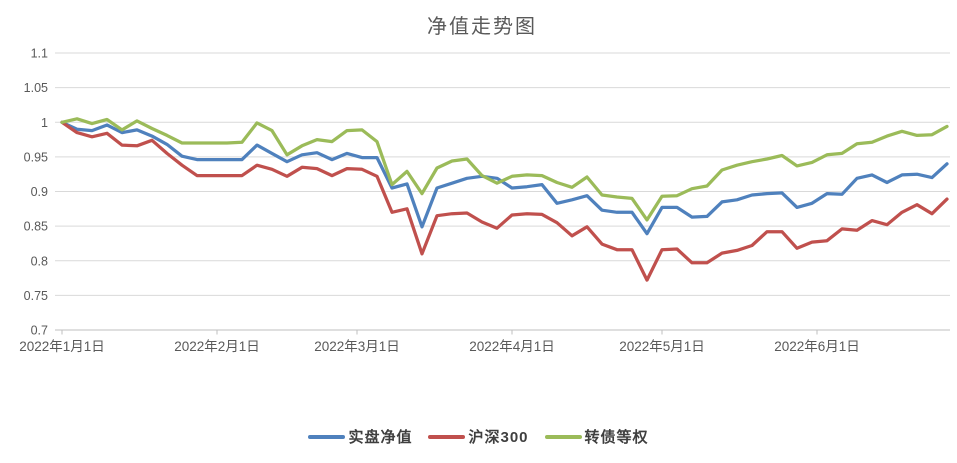  What do you see at coordinates (39, 192) in the screenshot?
I see `y-tick-label: 0.9` at bounding box center [39, 192].